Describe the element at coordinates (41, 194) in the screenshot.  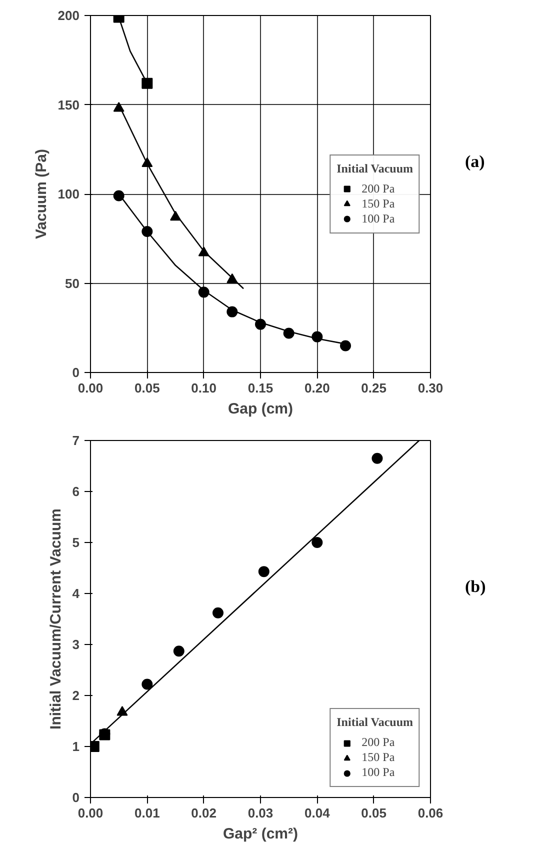
I see `y-axis-title: Vacuum (Pa)` at that location.